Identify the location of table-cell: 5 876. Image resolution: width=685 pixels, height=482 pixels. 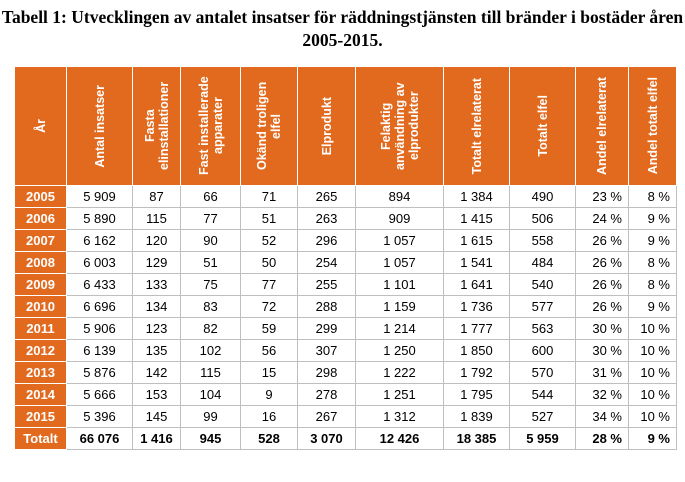
(99, 372).